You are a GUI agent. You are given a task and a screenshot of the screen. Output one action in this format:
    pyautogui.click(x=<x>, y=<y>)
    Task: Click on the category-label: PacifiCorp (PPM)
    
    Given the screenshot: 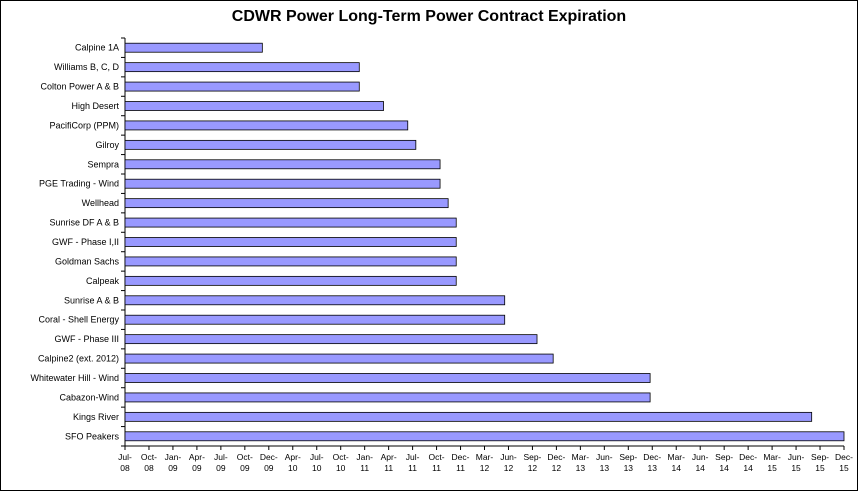 What is the action you would take?
    pyautogui.click(x=84, y=125)
    